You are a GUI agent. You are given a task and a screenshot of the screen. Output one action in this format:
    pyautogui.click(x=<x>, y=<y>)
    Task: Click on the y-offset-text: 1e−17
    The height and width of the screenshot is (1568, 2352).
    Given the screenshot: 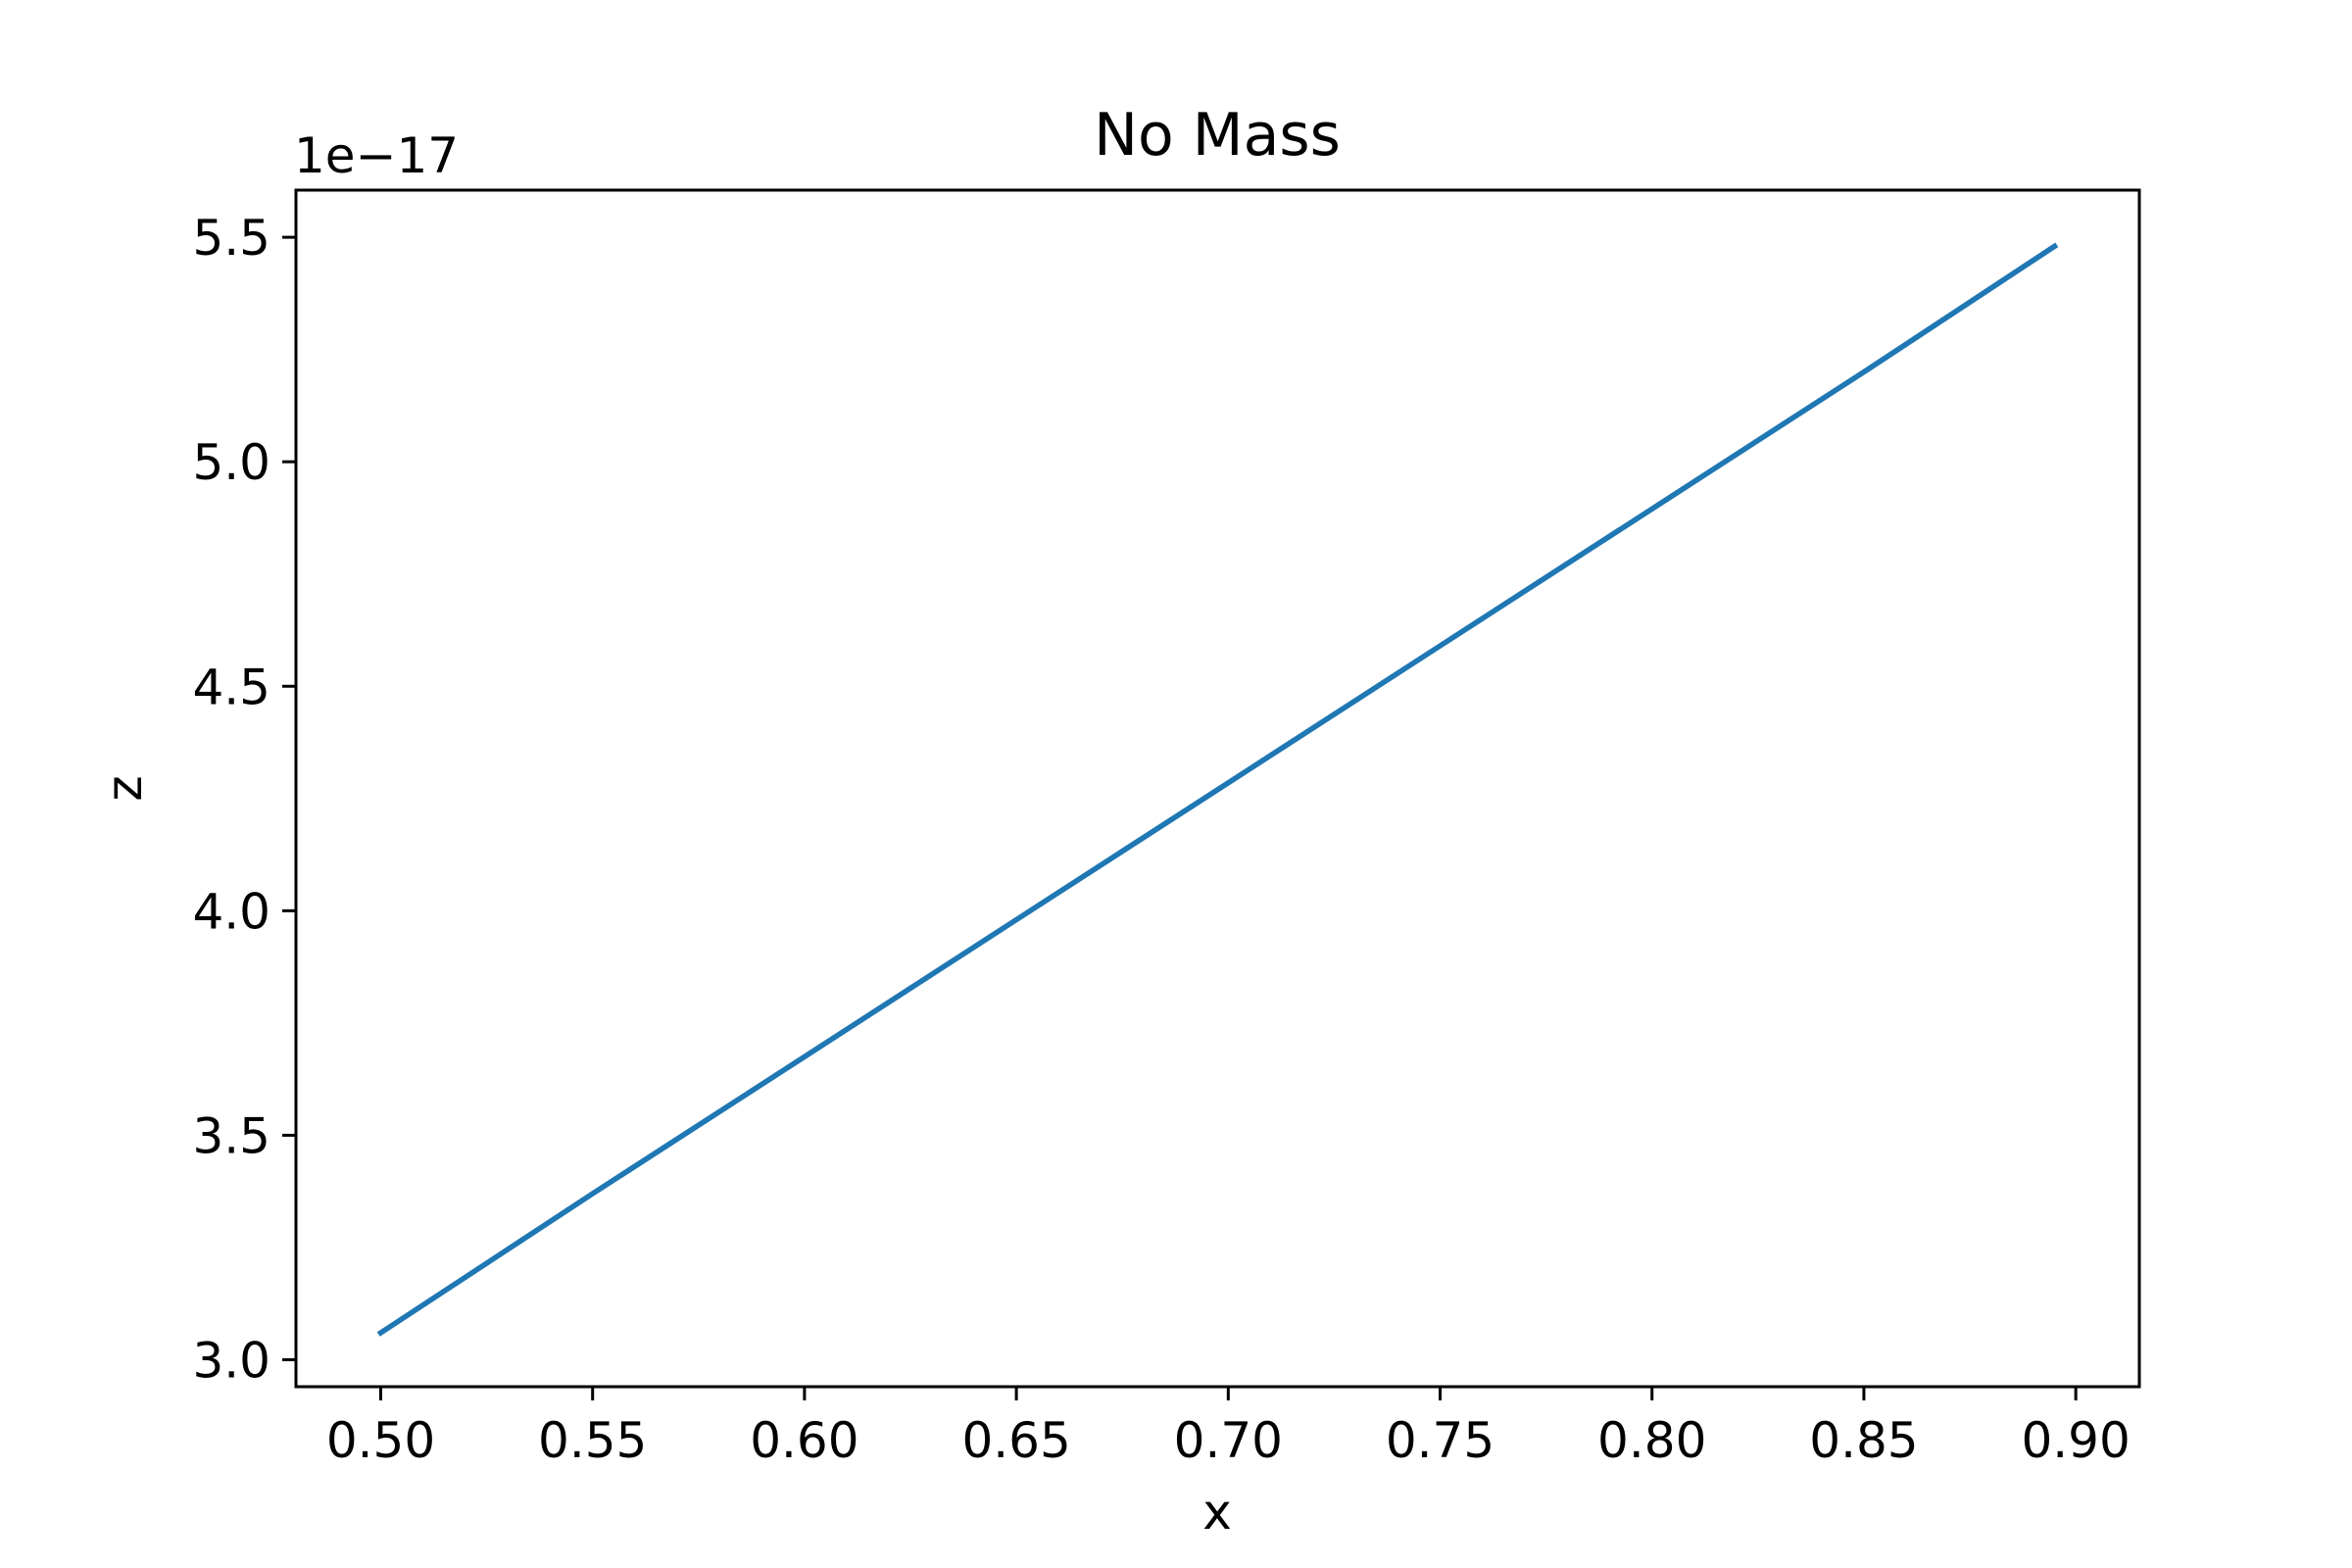 What is the action you would take?
    pyautogui.click(x=376, y=156)
    